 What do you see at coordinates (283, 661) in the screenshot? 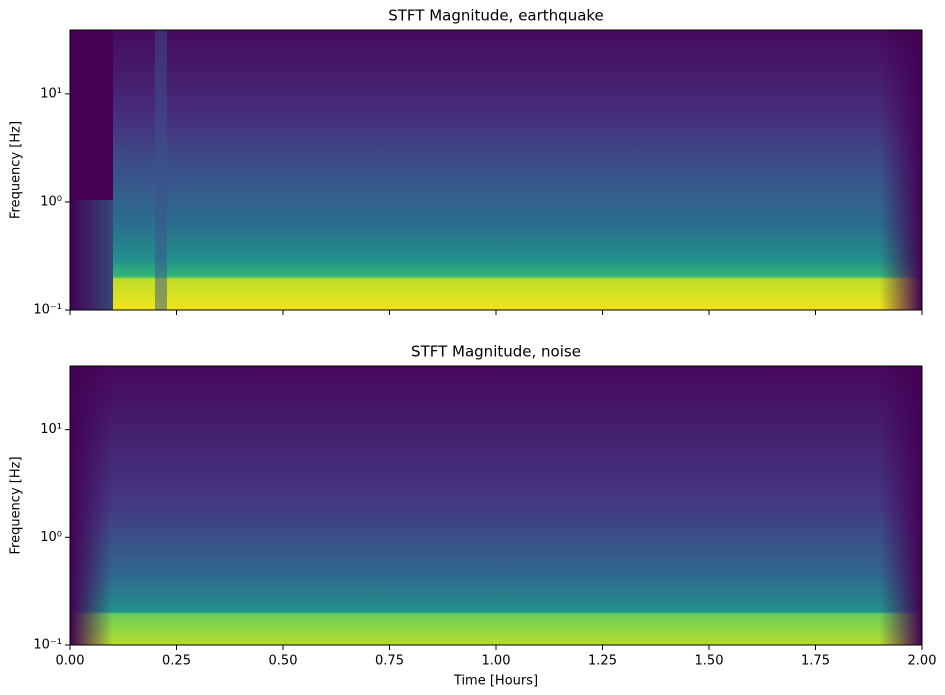
I see `x-tick-label: 0.50` at bounding box center [283, 661].